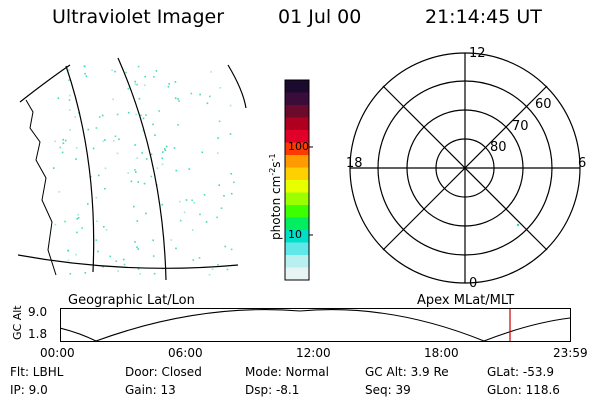 The image size is (600, 400). I want to click on timeline-ytick-min: 1.8, so click(38, 334).